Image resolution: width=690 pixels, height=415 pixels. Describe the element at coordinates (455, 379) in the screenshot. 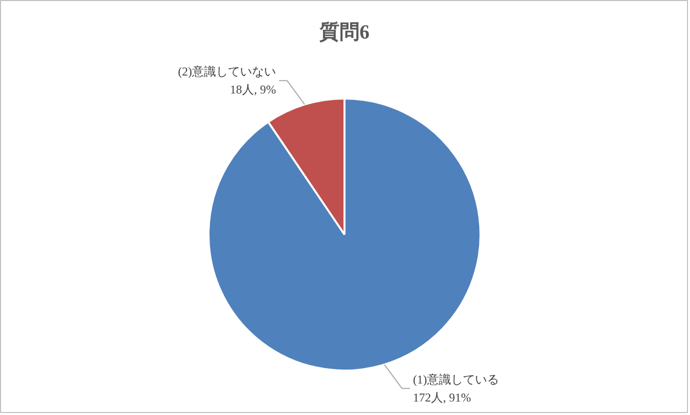

I see `slice-label: (1)意識している` at that location.